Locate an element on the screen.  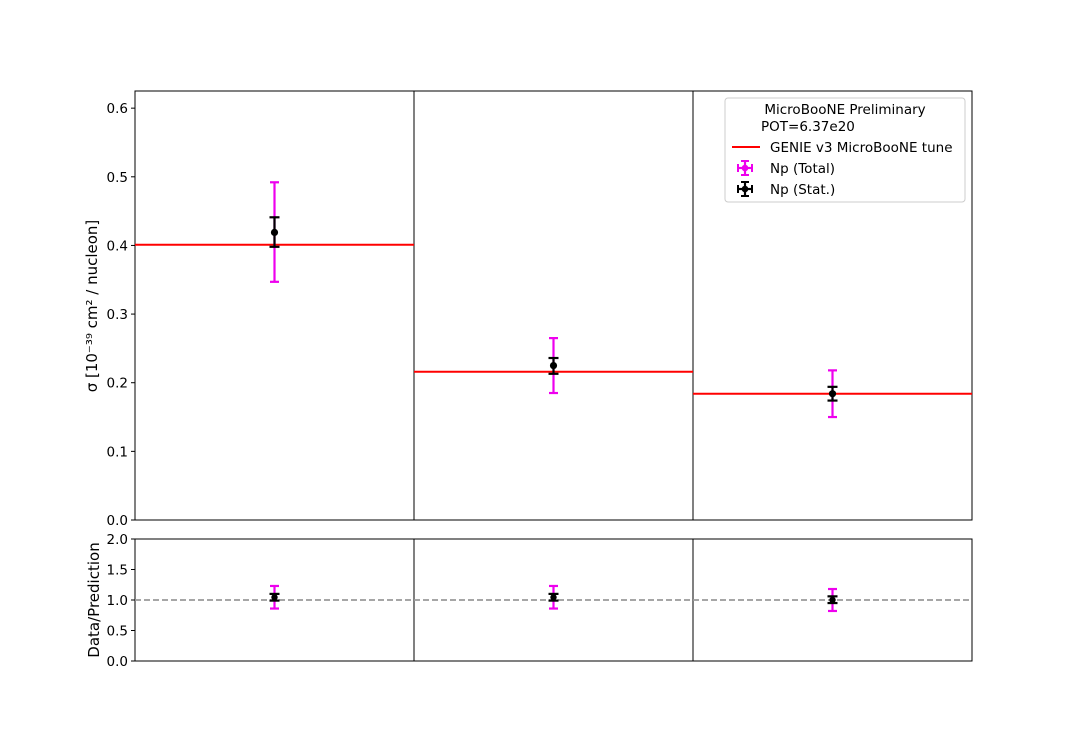
main-y-tick-label-4: 0.4 is located at coordinates (117, 246).